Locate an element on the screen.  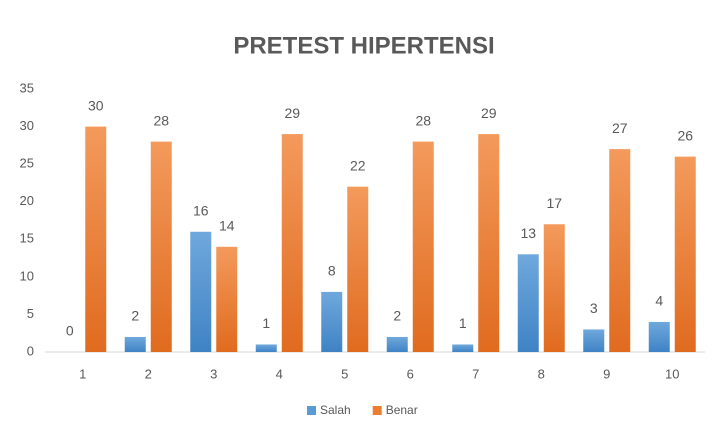
value-label: 22 is located at coordinates (358, 165).